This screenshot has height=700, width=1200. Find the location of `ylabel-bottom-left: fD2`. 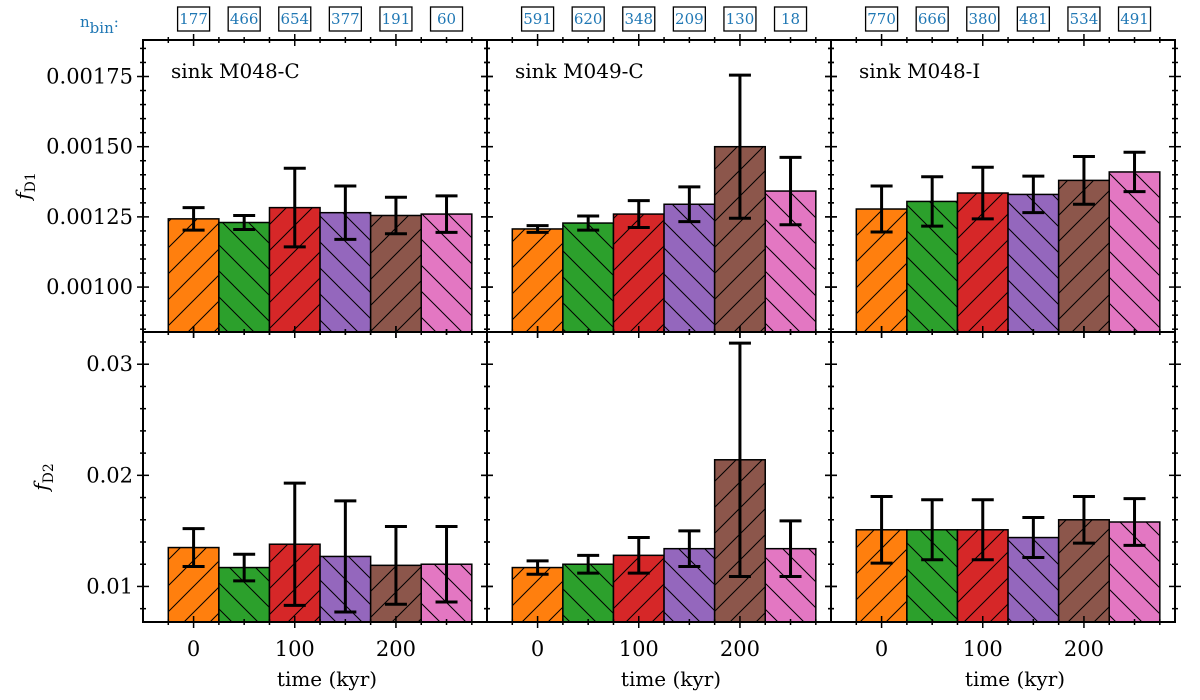

ylabel-bottom-left: fD2 is located at coordinates (43, 478).